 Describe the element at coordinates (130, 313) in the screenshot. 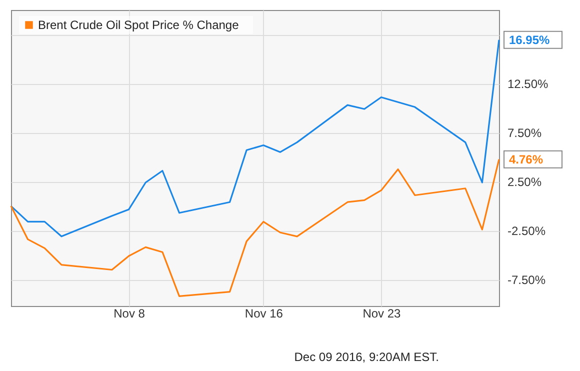

I see `x-tick-label: Nov 8` at that location.